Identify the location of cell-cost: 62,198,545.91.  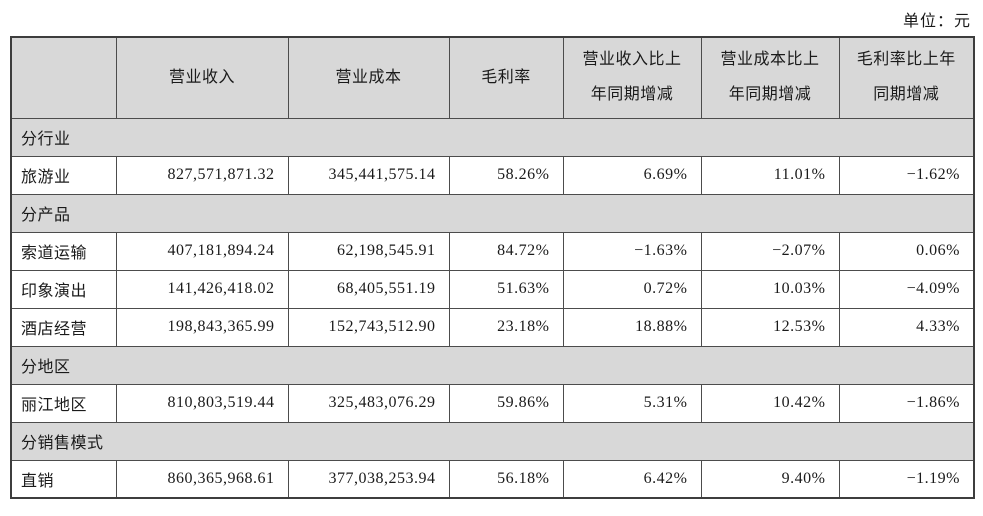
(368, 251).